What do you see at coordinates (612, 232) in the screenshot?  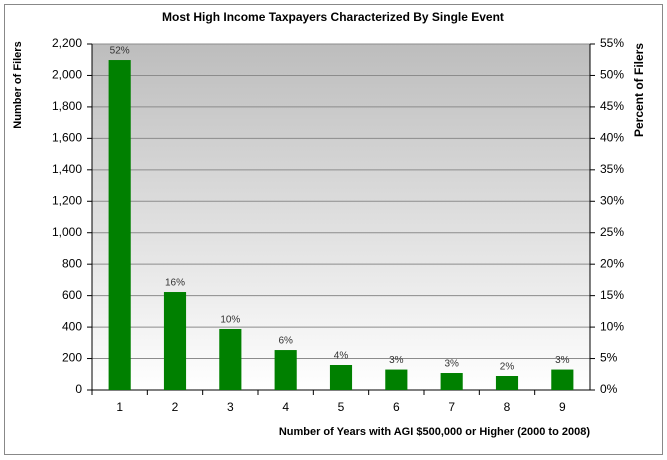 I see `y2-tick-label: 25%` at bounding box center [612, 232].